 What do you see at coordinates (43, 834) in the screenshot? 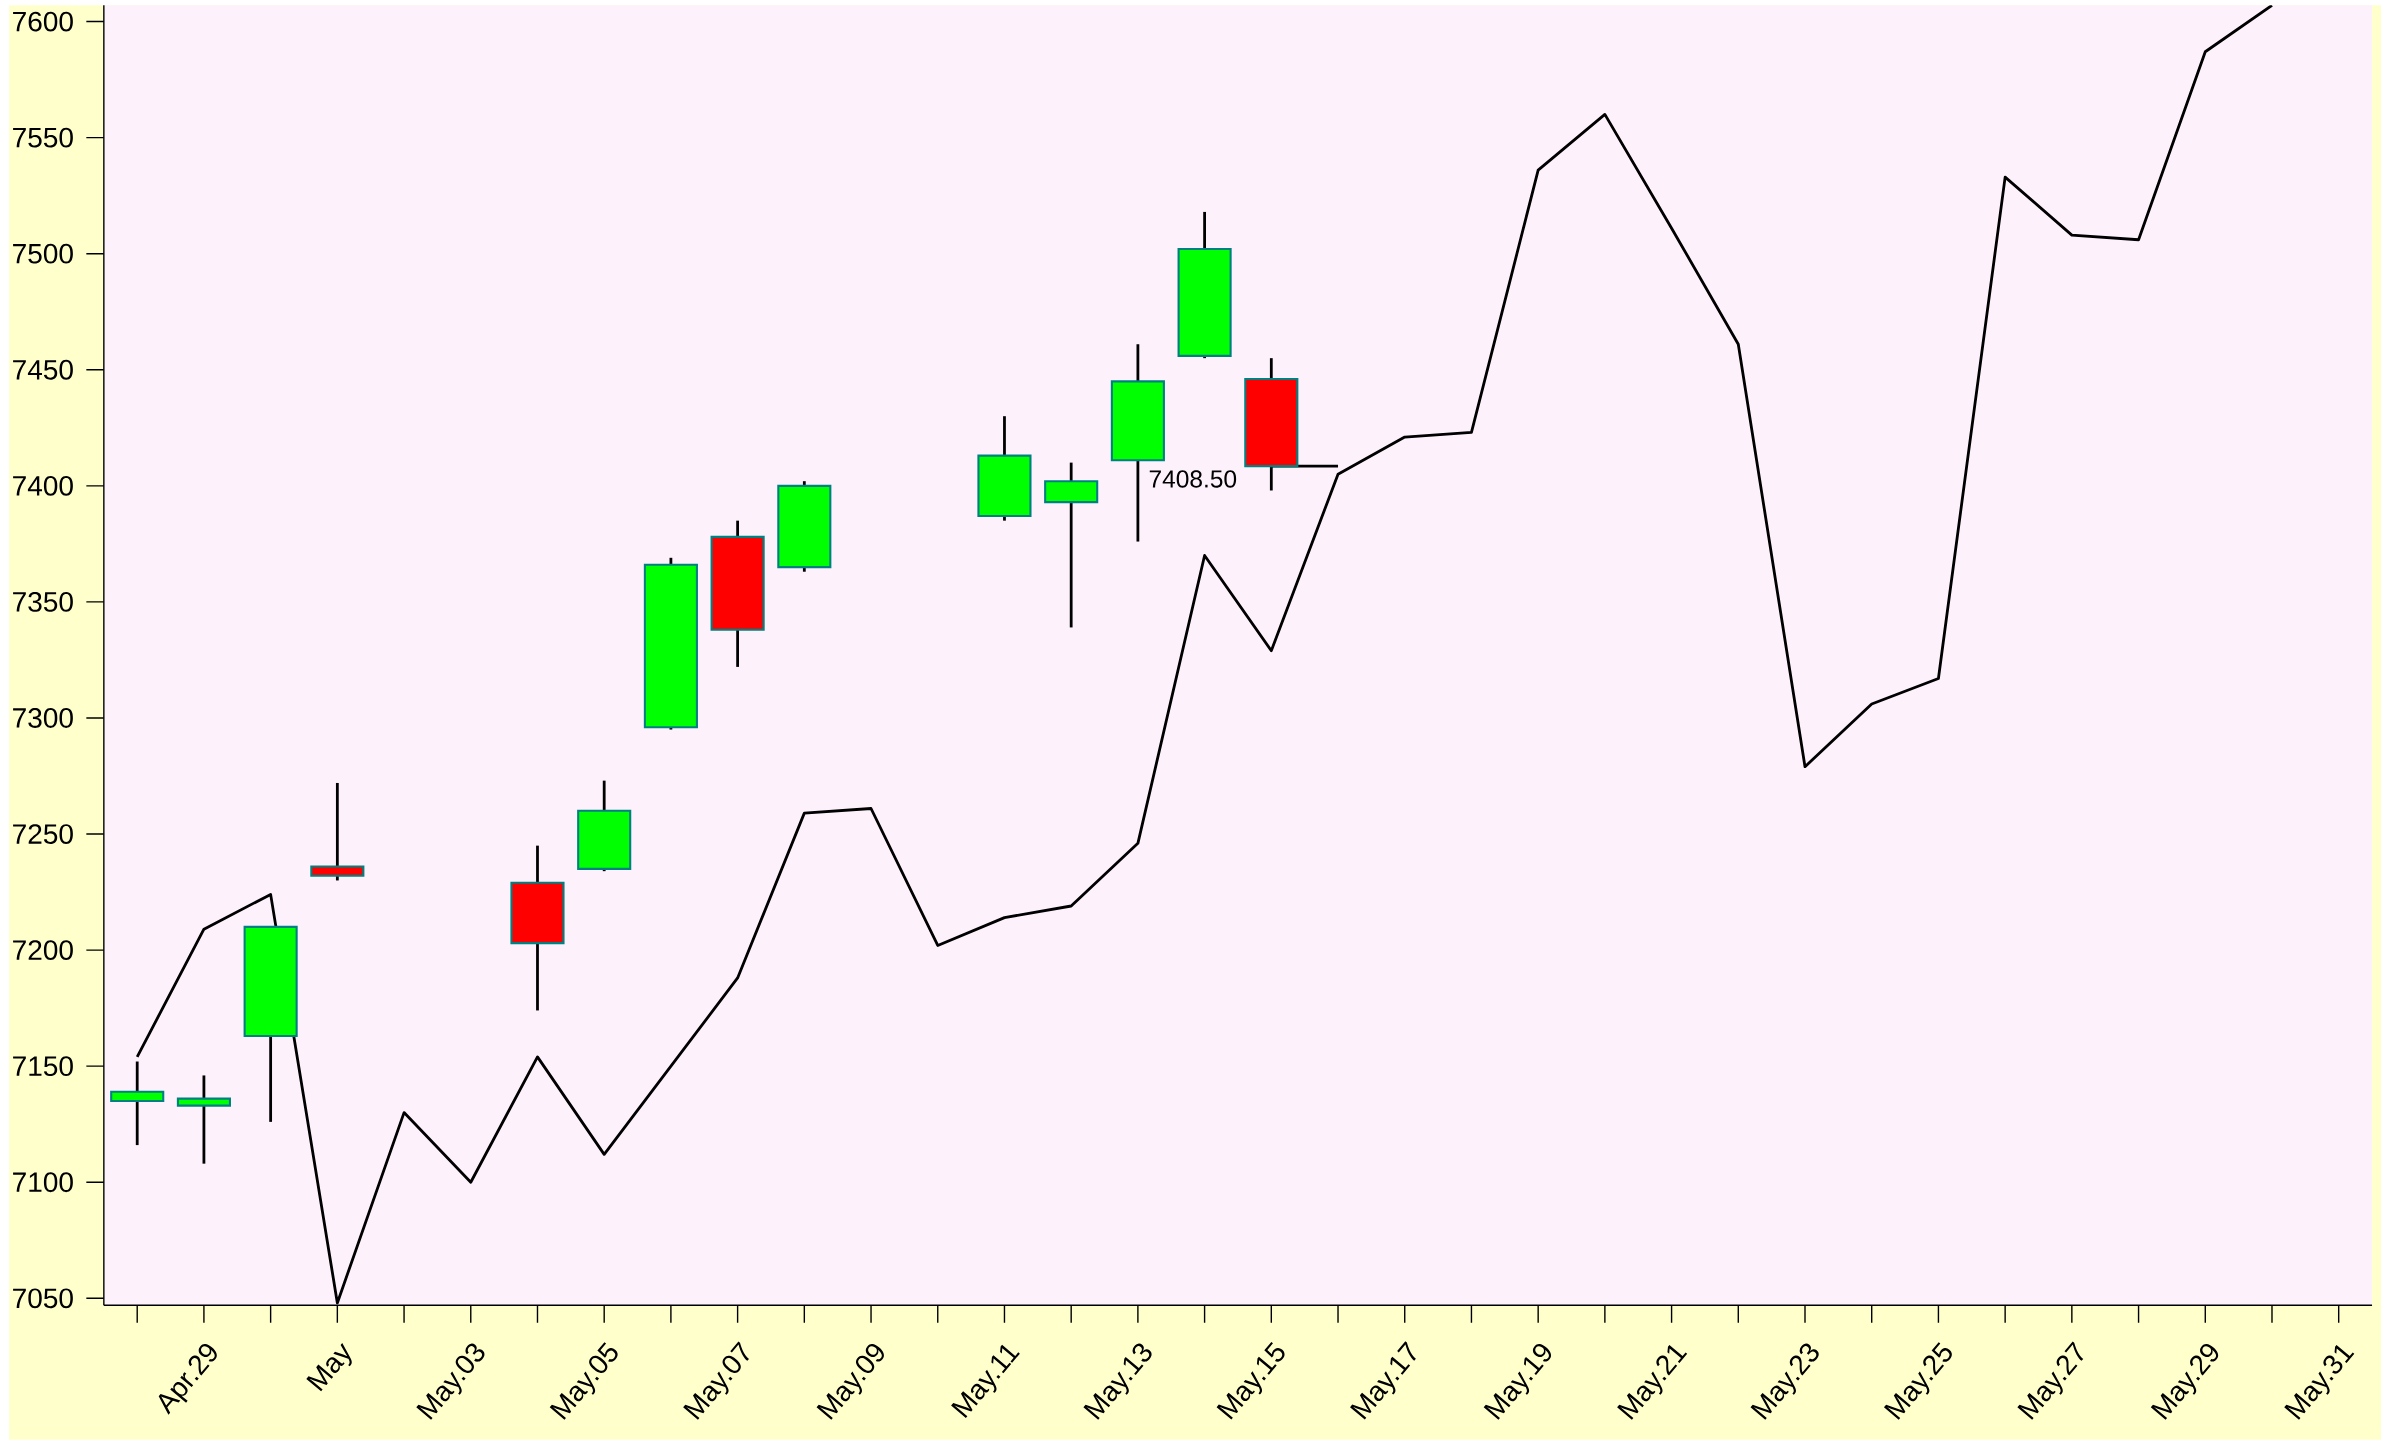
I see `y-tick-label: 7250` at bounding box center [43, 834].